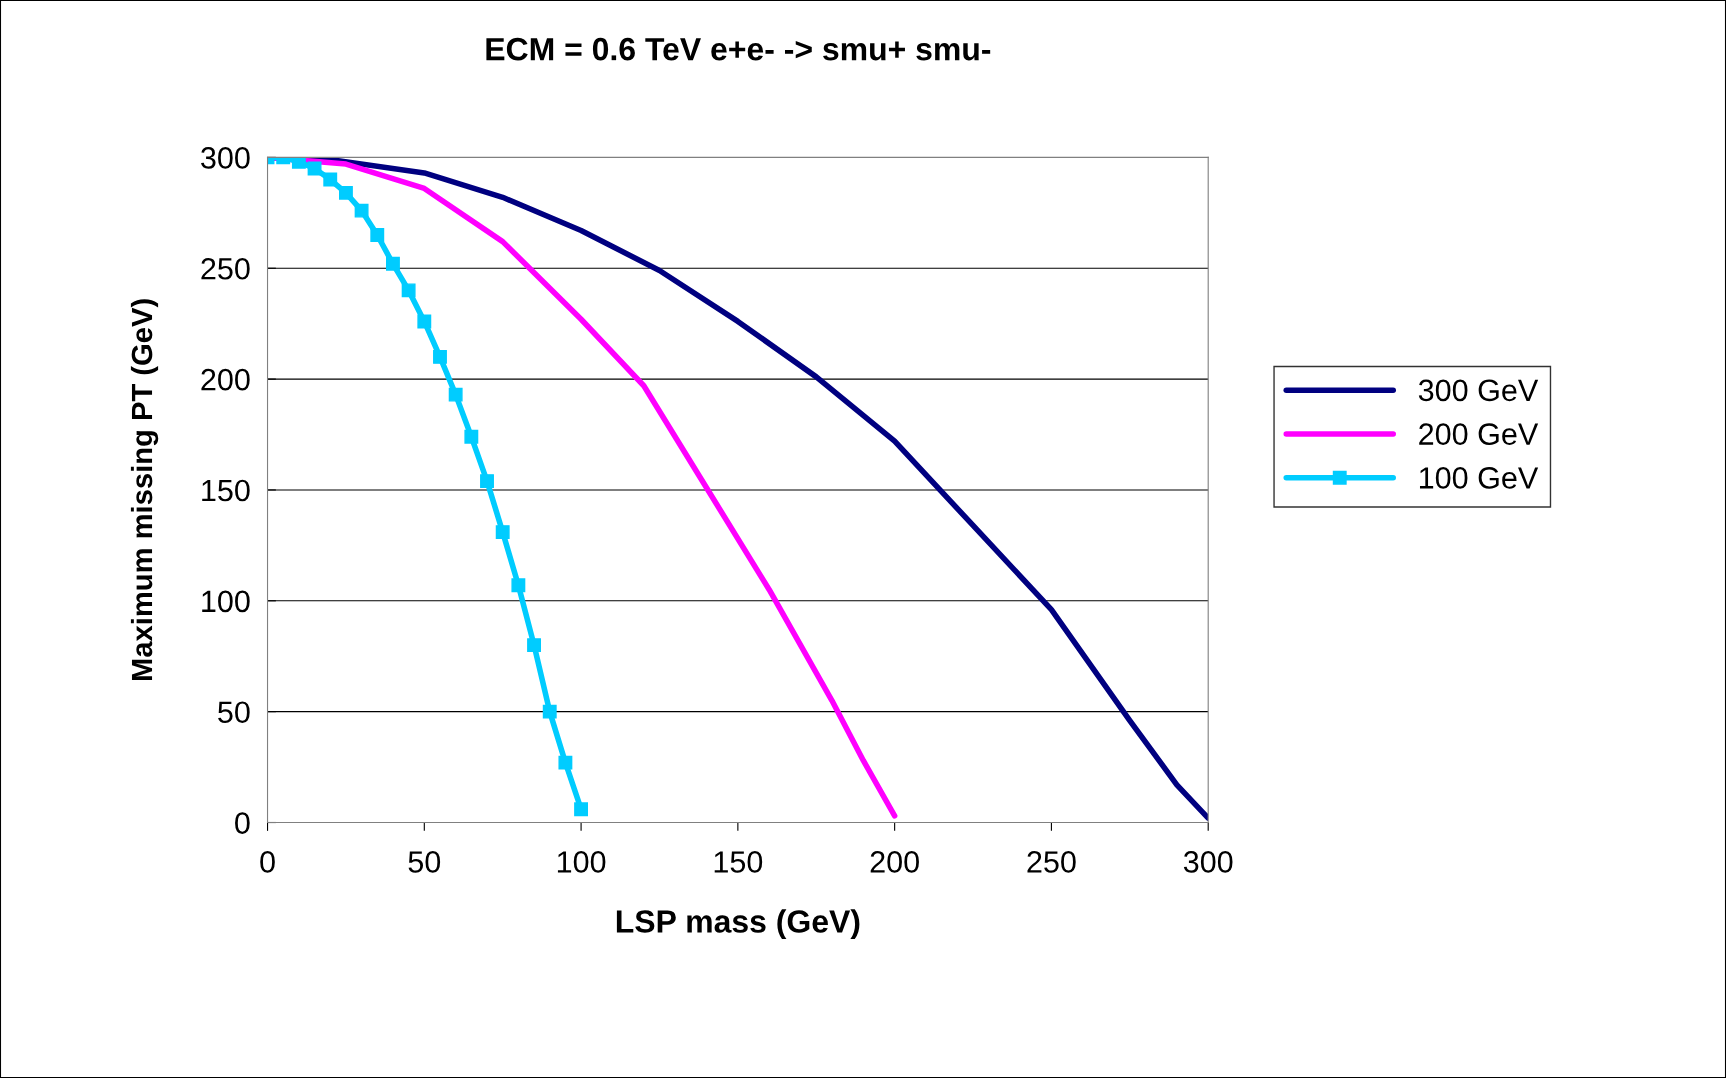  Describe the element at coordinates (267, 862) in the screenshot. I see `x-tick-label: 0` at that location.